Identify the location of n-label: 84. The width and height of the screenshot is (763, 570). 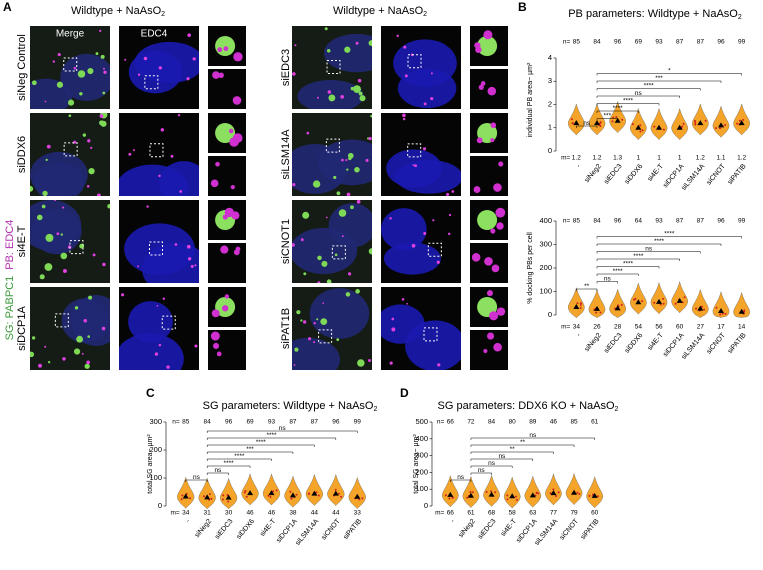
(492, 422).